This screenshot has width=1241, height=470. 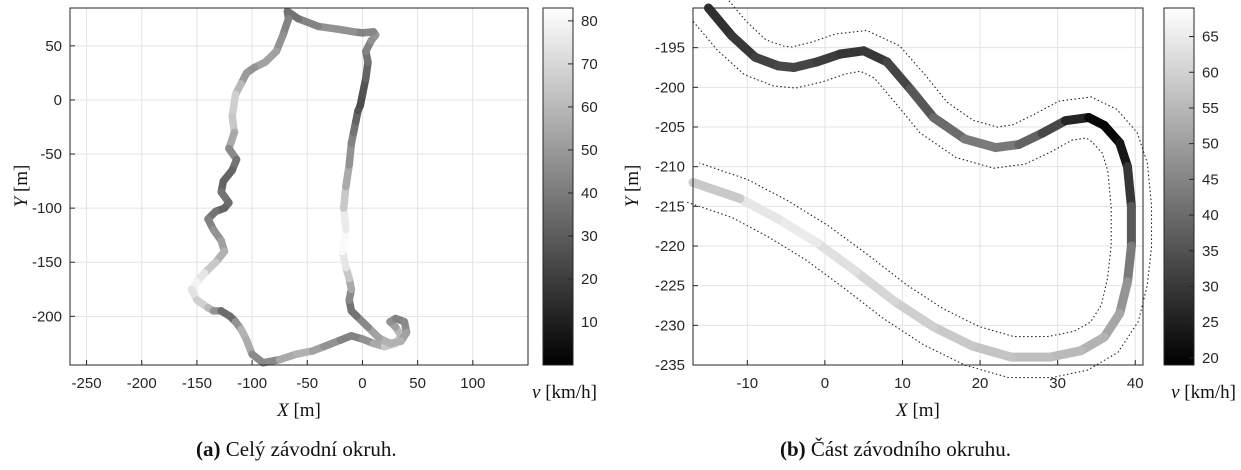 What do you see at coordinates (53, 46) in the screenshot?
I see `y-tick-label: 50` at bounding box center [53, 46].